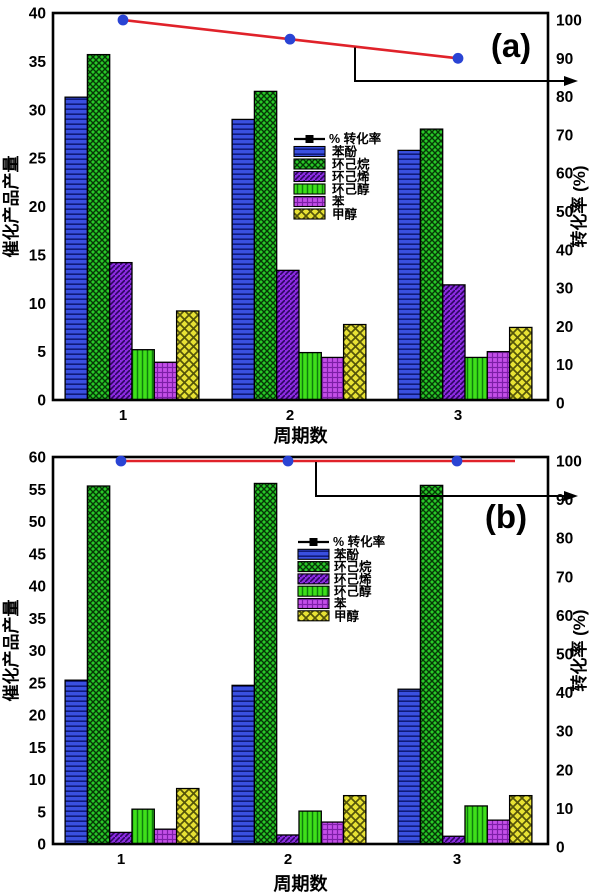 Image resolution: width=600 pixels, height=895 pixels. What do you see at coordinates (355, 138) in the screenshot?
I see `legend-label: % 转化率` at bounding box center [355, 138].